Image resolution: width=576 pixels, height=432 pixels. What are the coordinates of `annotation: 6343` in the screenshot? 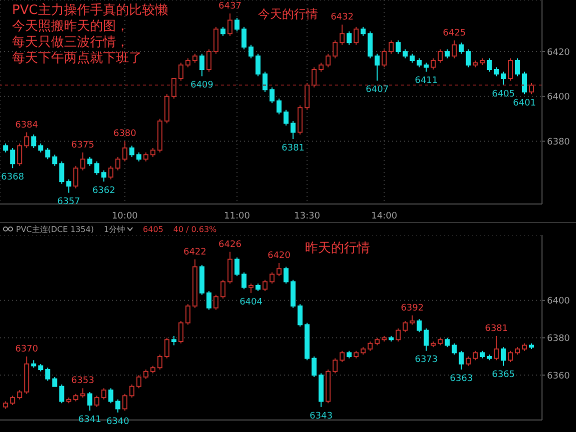 It's located at (321, 416).